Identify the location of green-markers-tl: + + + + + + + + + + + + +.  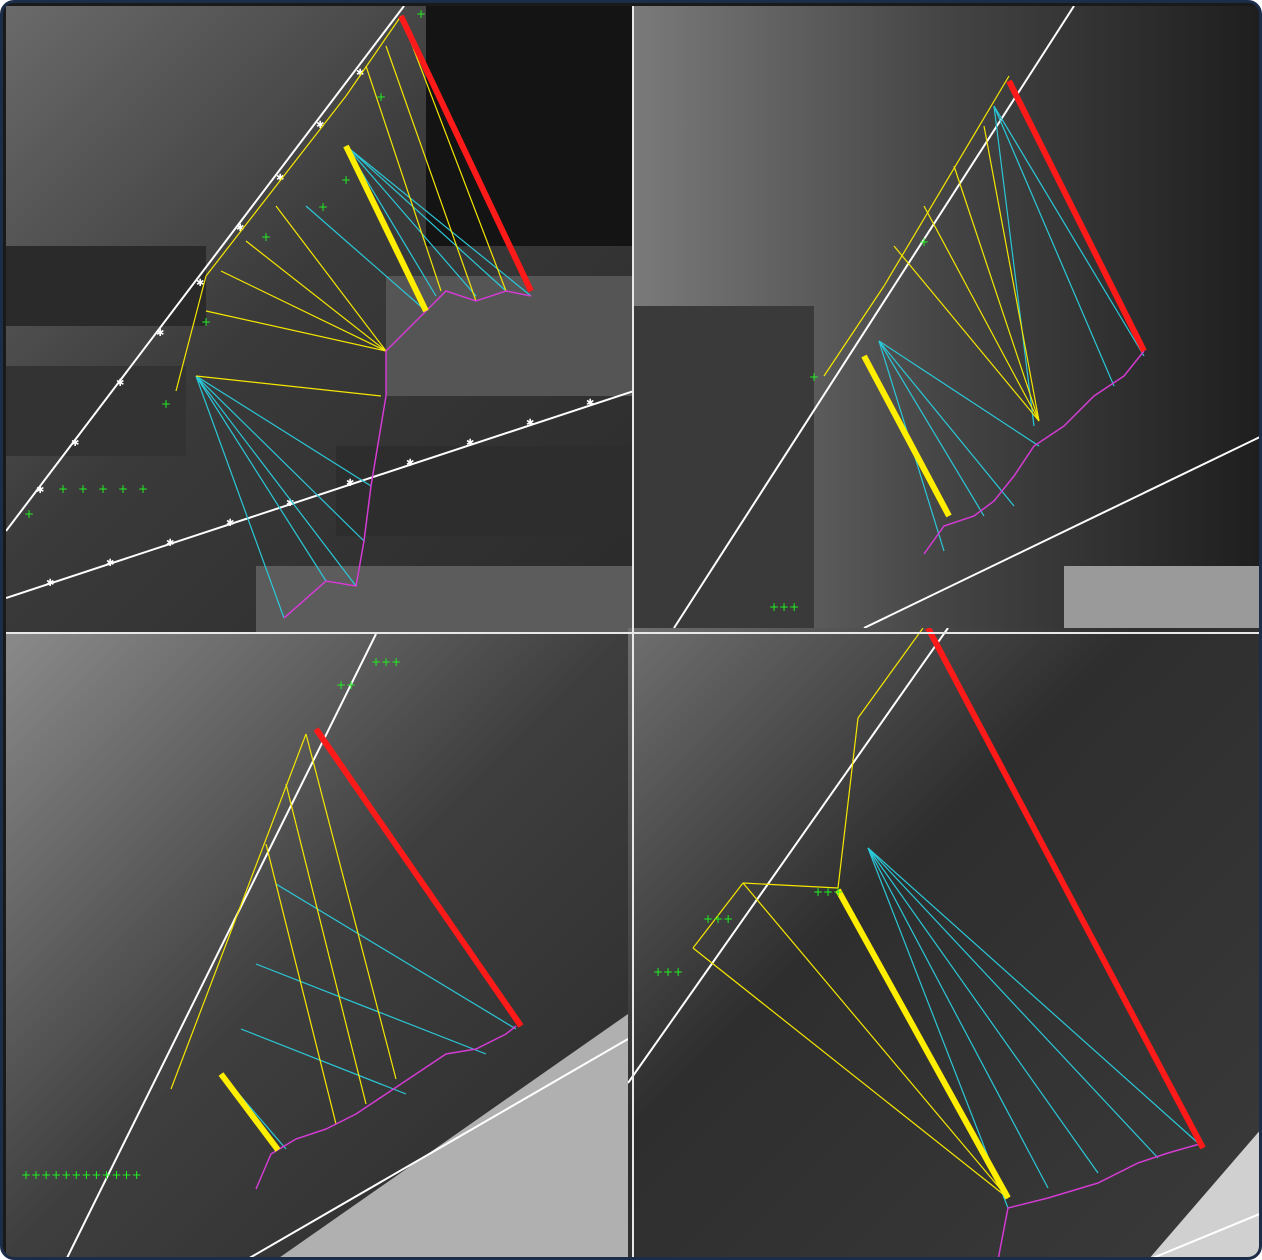
(225, 264).